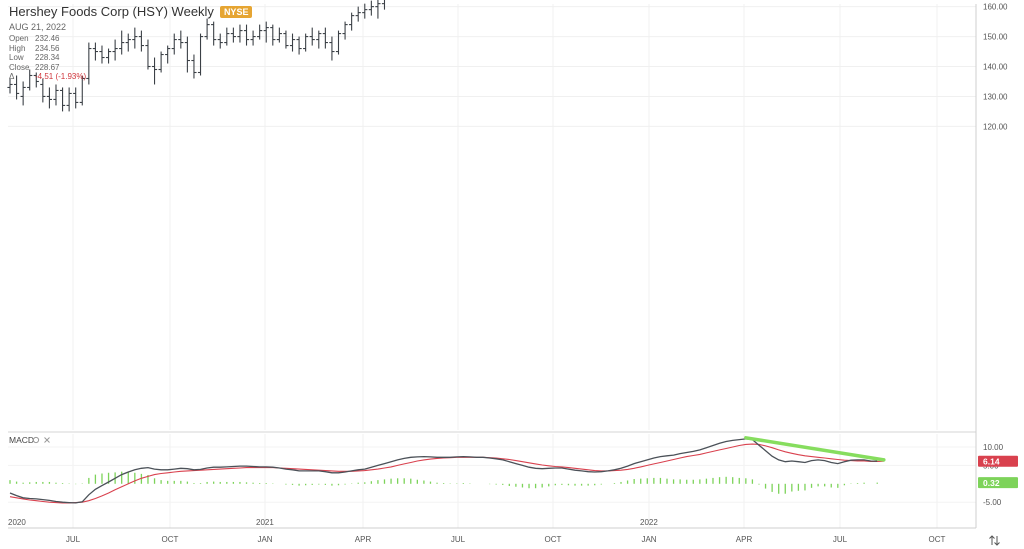 The height and width of the screenshot is (549, 1024). Describe the element at coordinates (36, 440) in the screenshot. I see `gear-icon` at that location.